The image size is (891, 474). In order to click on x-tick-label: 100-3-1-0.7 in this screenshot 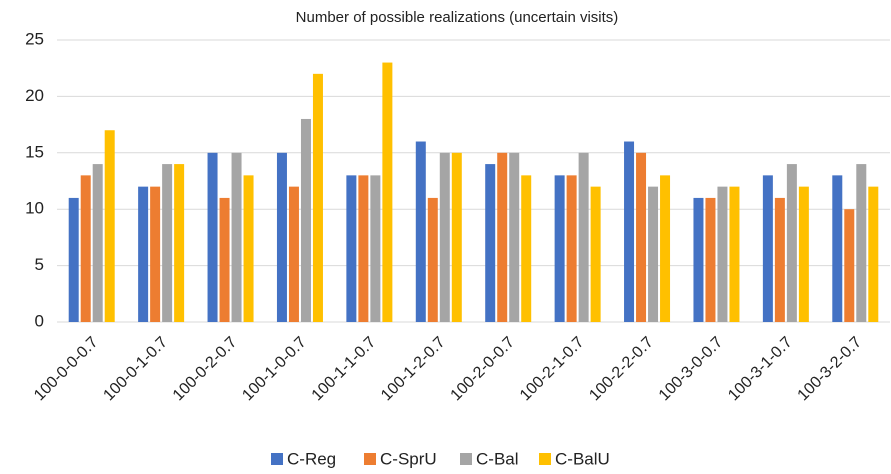, I will do `click(760, 369)`.